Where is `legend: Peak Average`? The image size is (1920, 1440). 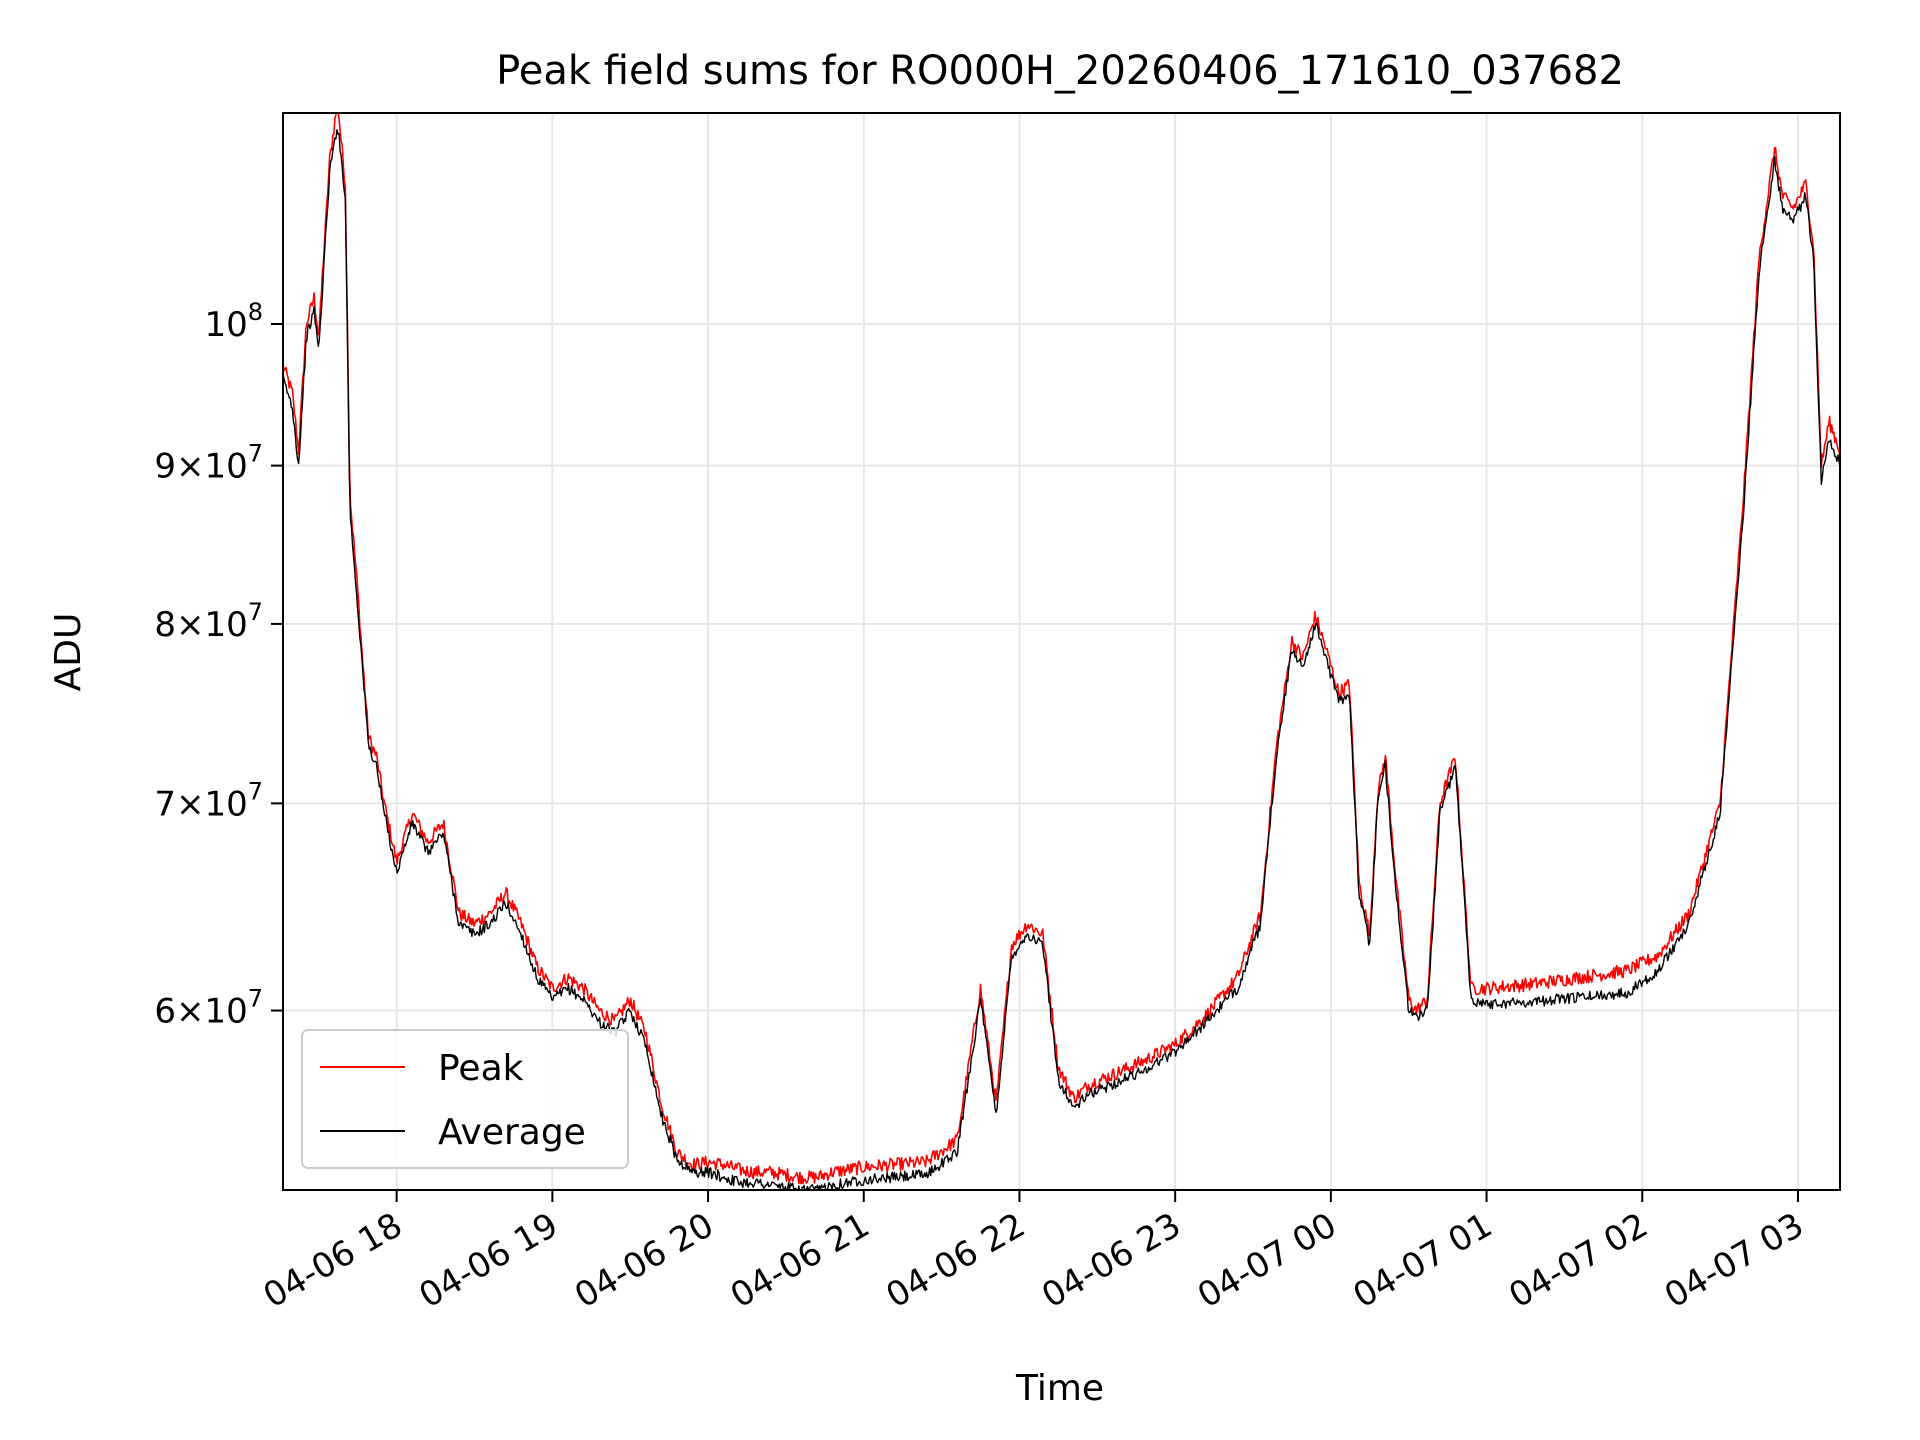
legend: Peak Average is located at coordinates (465, 1099).